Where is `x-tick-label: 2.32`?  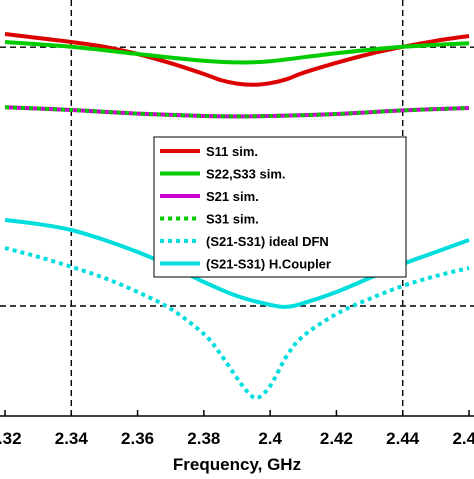
x-tick-label: 2.32 is located at coordinates (11, 438).